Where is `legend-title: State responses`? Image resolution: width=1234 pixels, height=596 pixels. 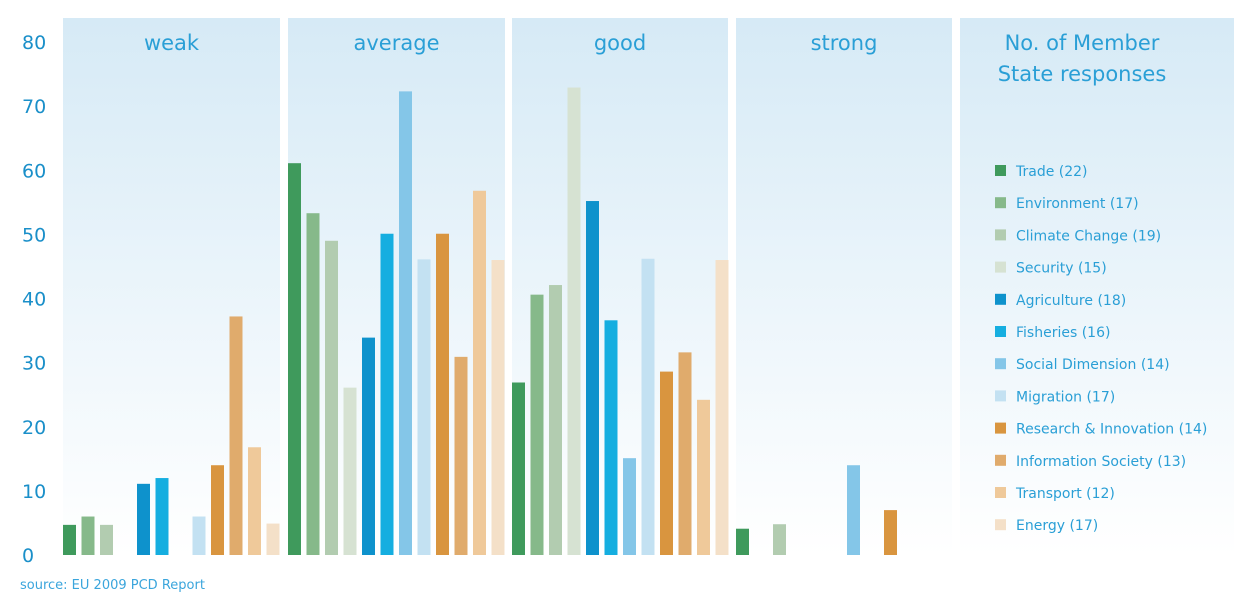 legend-title: State responses is located at coordinates (1082, 74).